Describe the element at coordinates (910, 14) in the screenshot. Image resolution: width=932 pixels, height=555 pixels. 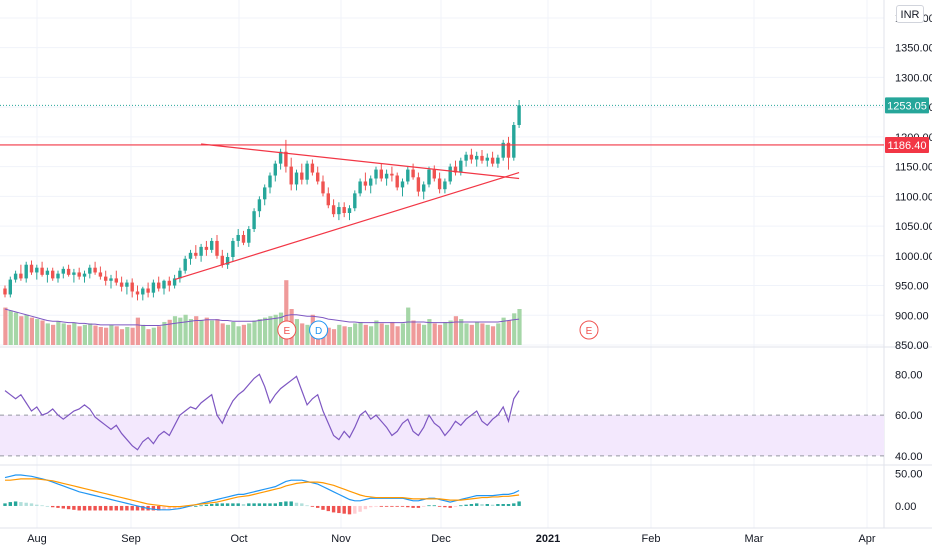
I see `currency-badge: INR` at that location.